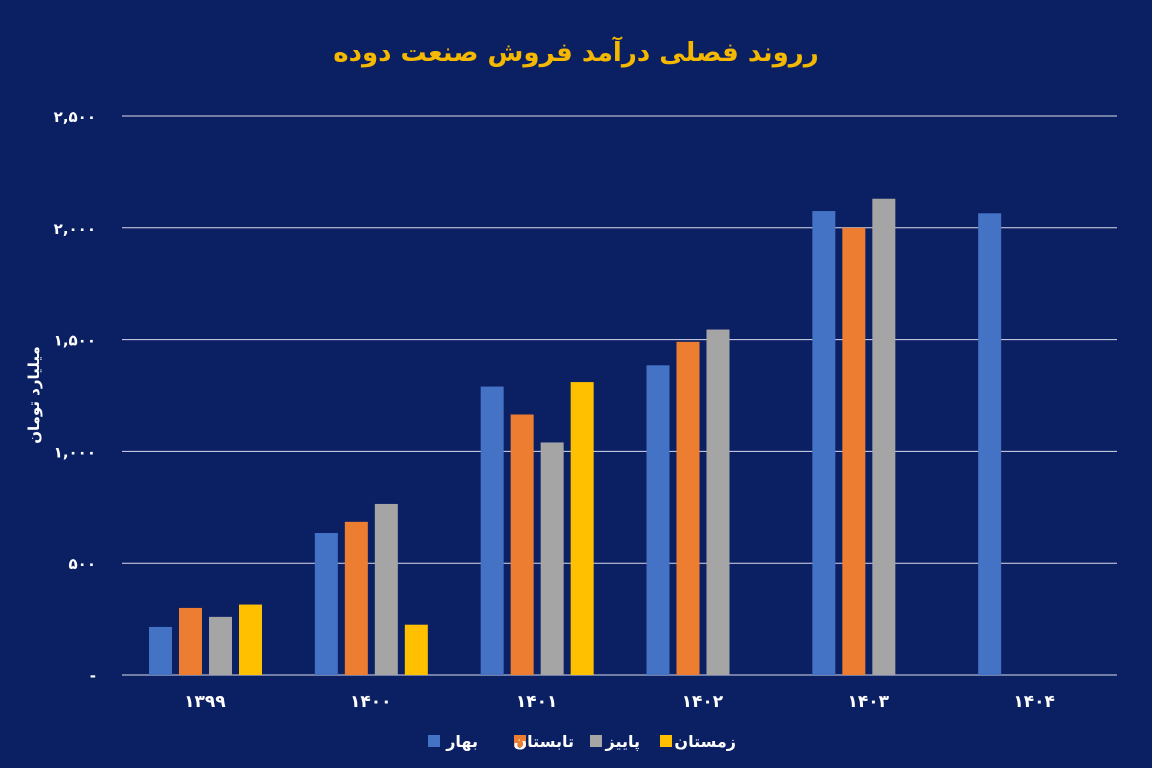 Image resolution: width=1152 pixels, height=768 pixels. I want to click on y-tick-label: ۲,۰۰۰, so click(75, 229).